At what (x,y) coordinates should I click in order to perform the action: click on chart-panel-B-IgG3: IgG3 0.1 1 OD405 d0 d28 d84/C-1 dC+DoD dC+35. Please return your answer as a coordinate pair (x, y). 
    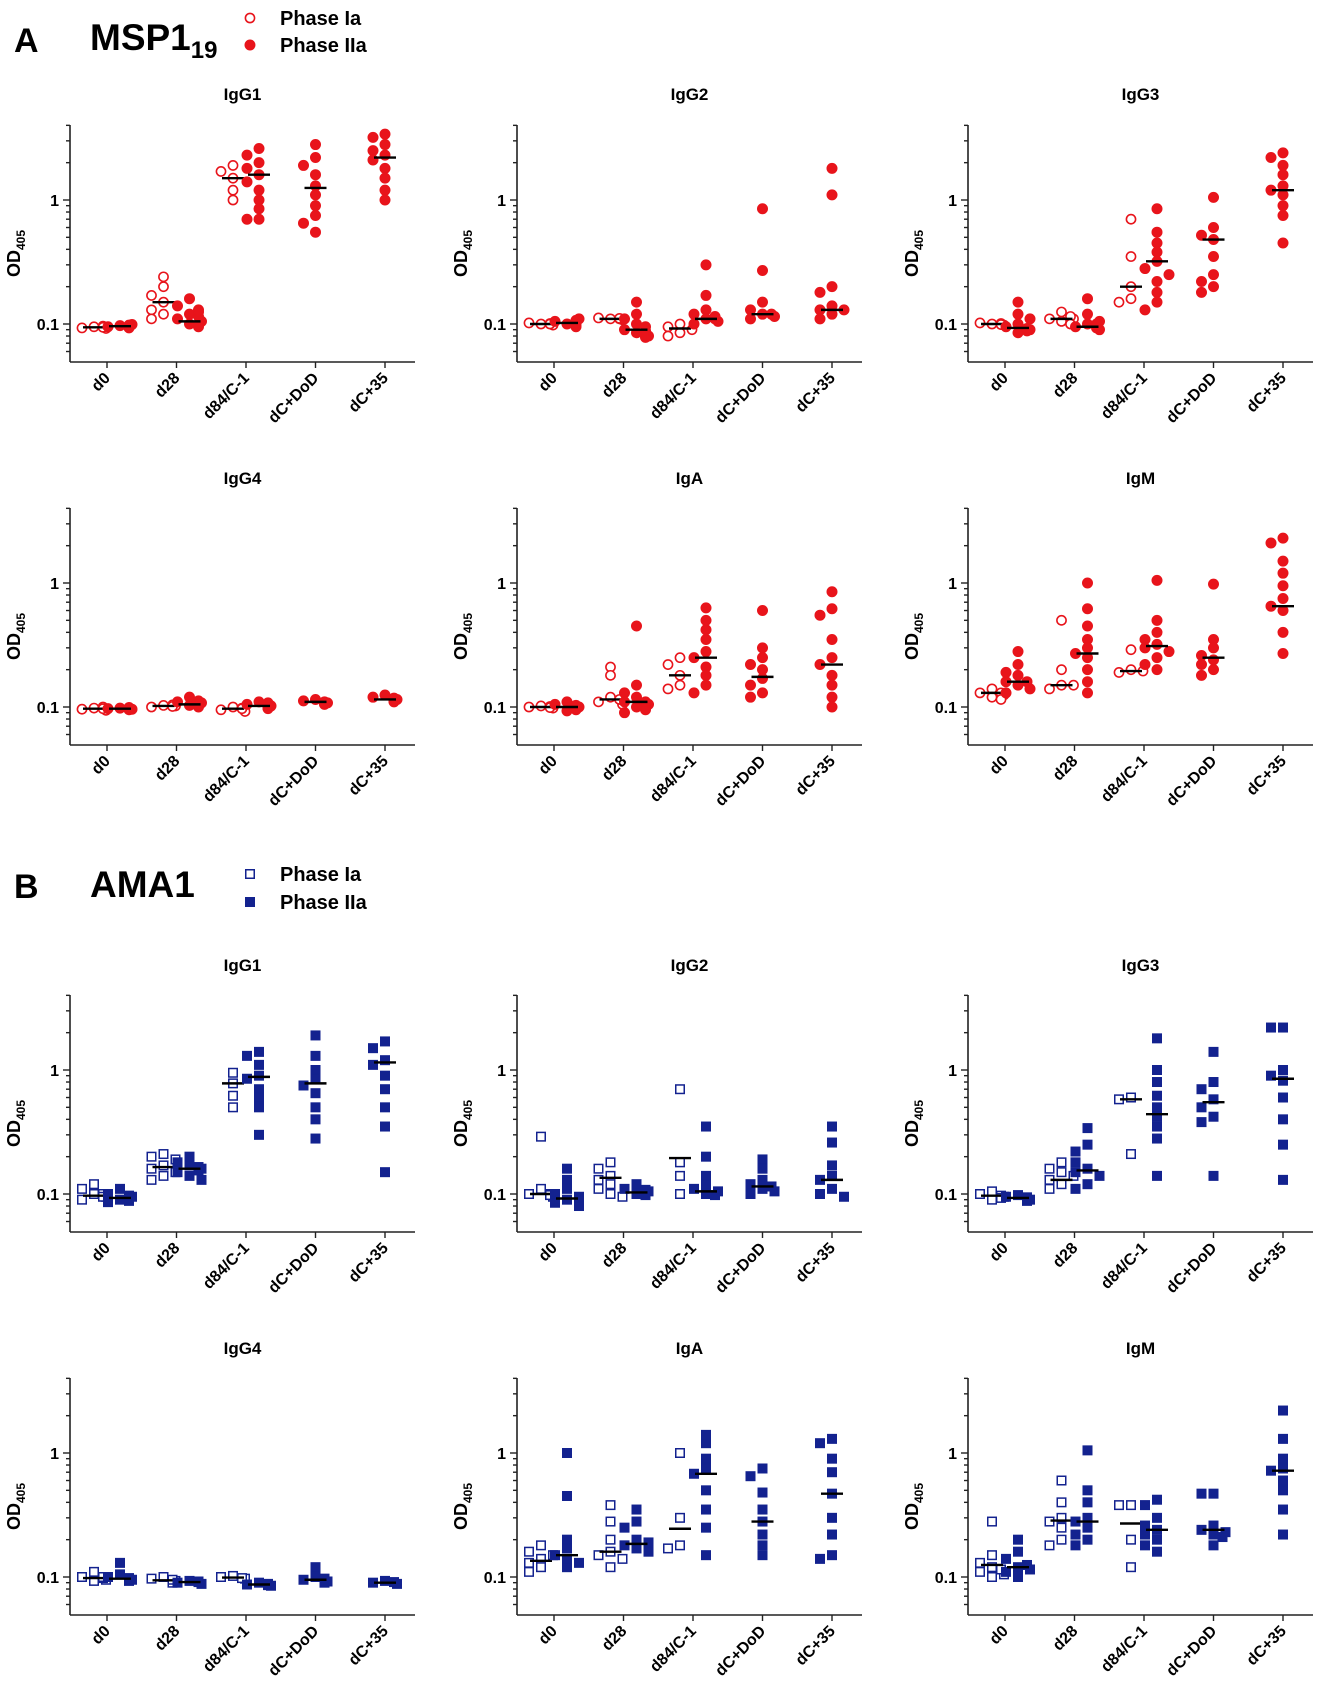
    Looking at the image, I should click on (1107, 1126).